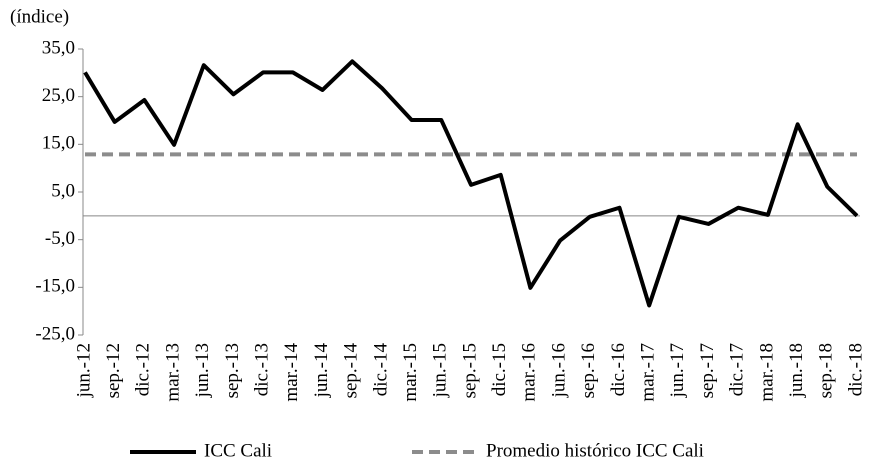 This screenshot has width=869, height=463. What do you see at coordinates (707, 370) in the screenshot?
I see `x-tick-label: sep.-17` at bounding box center [707, 370].